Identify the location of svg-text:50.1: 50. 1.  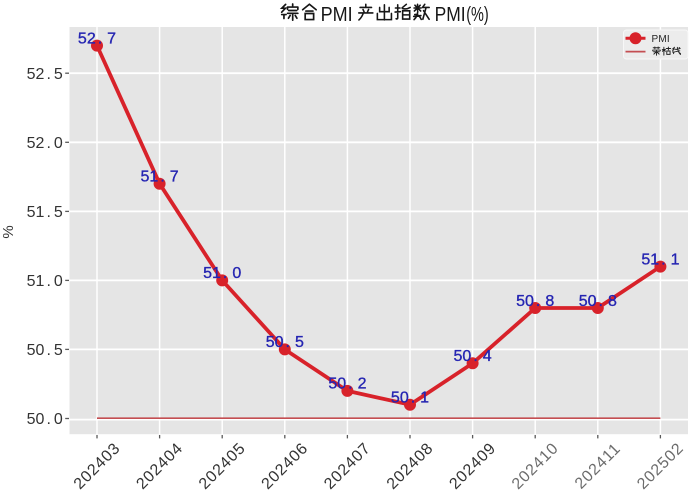
(410, 398).